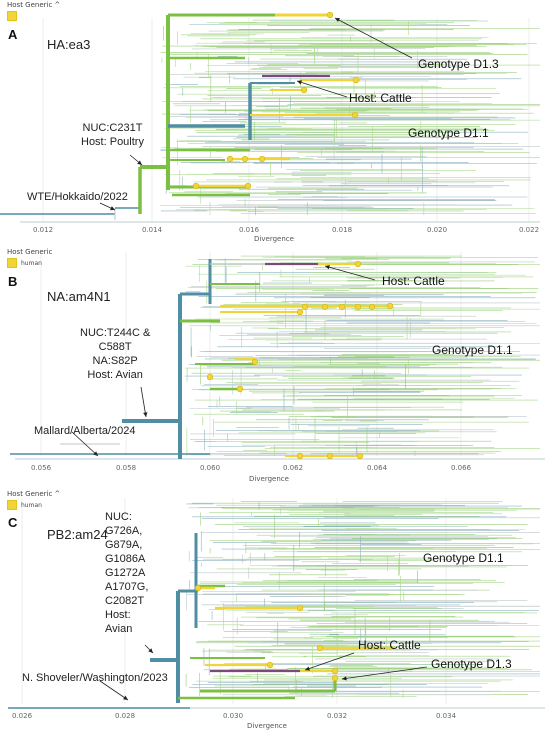 The width and height of the screenshot is (550, 732). Describe the element at coordinates (43, 230) in the screenshot. I see `x-tick: 0.012` at that location.